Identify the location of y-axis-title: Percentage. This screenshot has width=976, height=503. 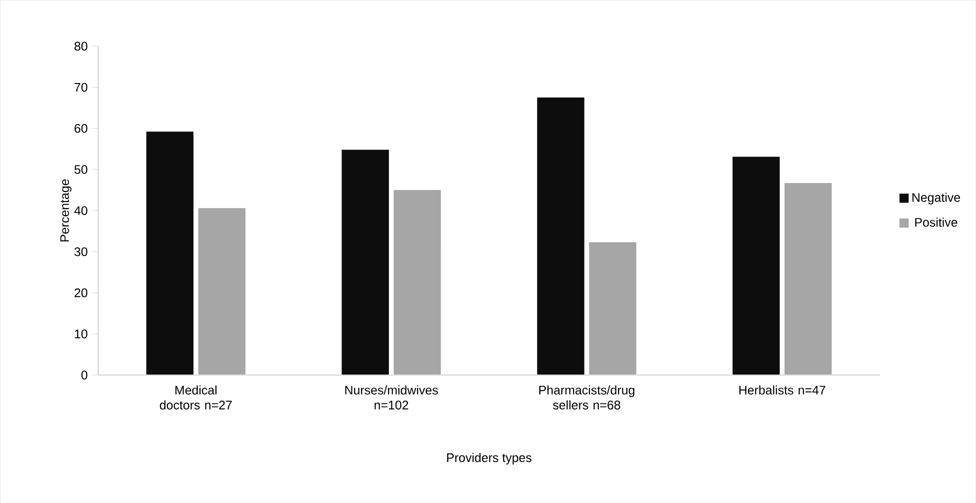
(66, 210).